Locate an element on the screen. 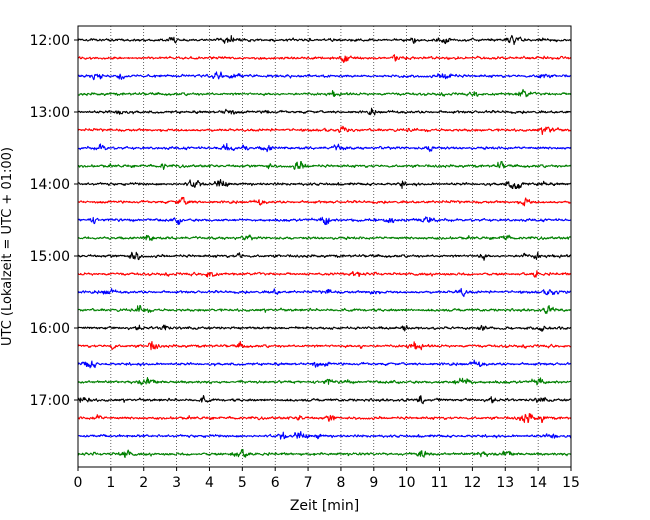 This screenshot has width=650, height=520. x-tick-label: 13 is located at coordinates (505, 483).